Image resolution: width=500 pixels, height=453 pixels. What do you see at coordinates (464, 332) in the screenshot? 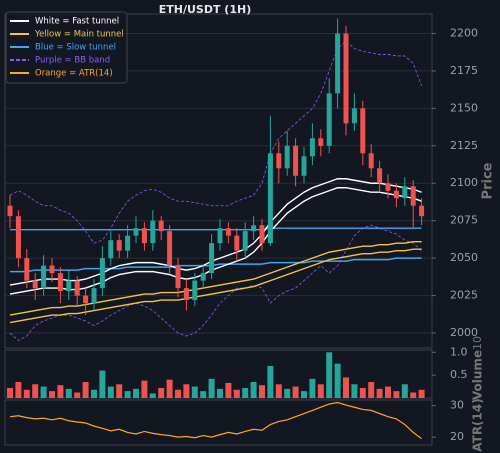
I see `y-tick-label: 2000` at bounding box center [464, 332].